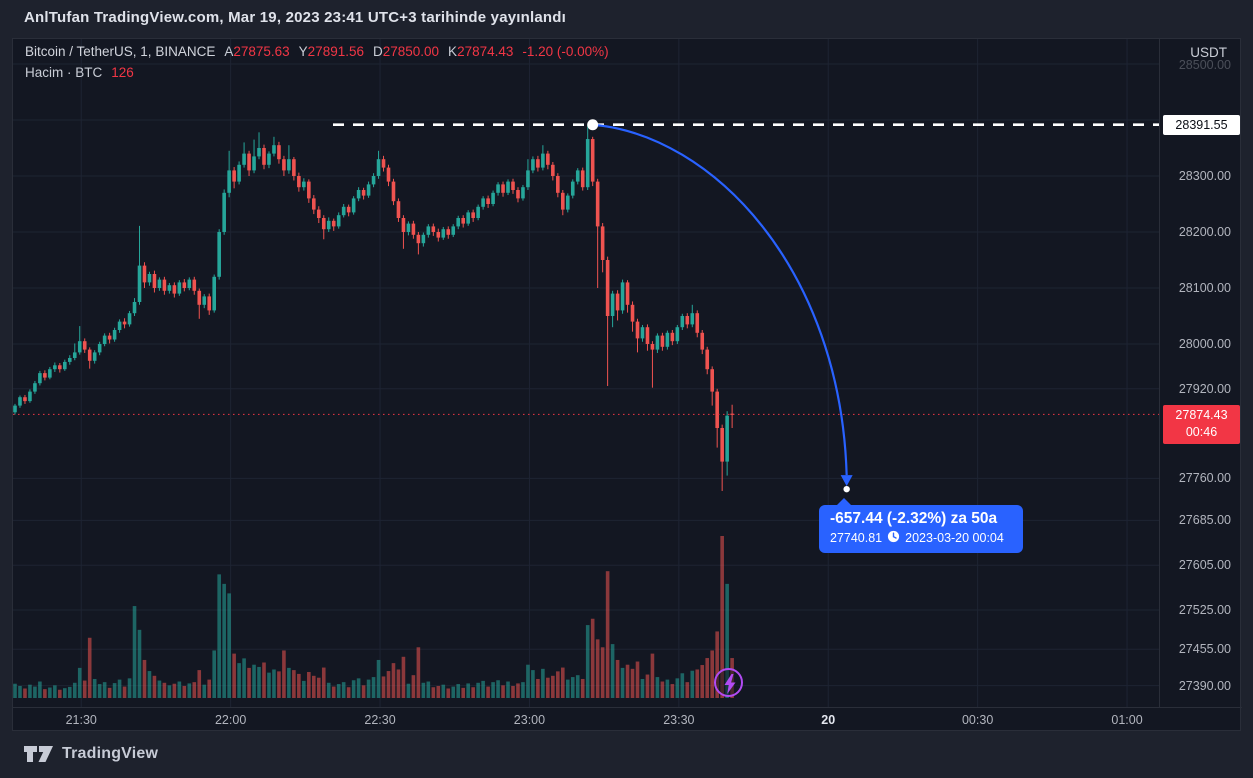 This screenshot has height=778, width=1253. Describe the element at coordinates (64, 72) in the screenshot. I see `volume-indicator-label: Hacim · BTC` at that location.